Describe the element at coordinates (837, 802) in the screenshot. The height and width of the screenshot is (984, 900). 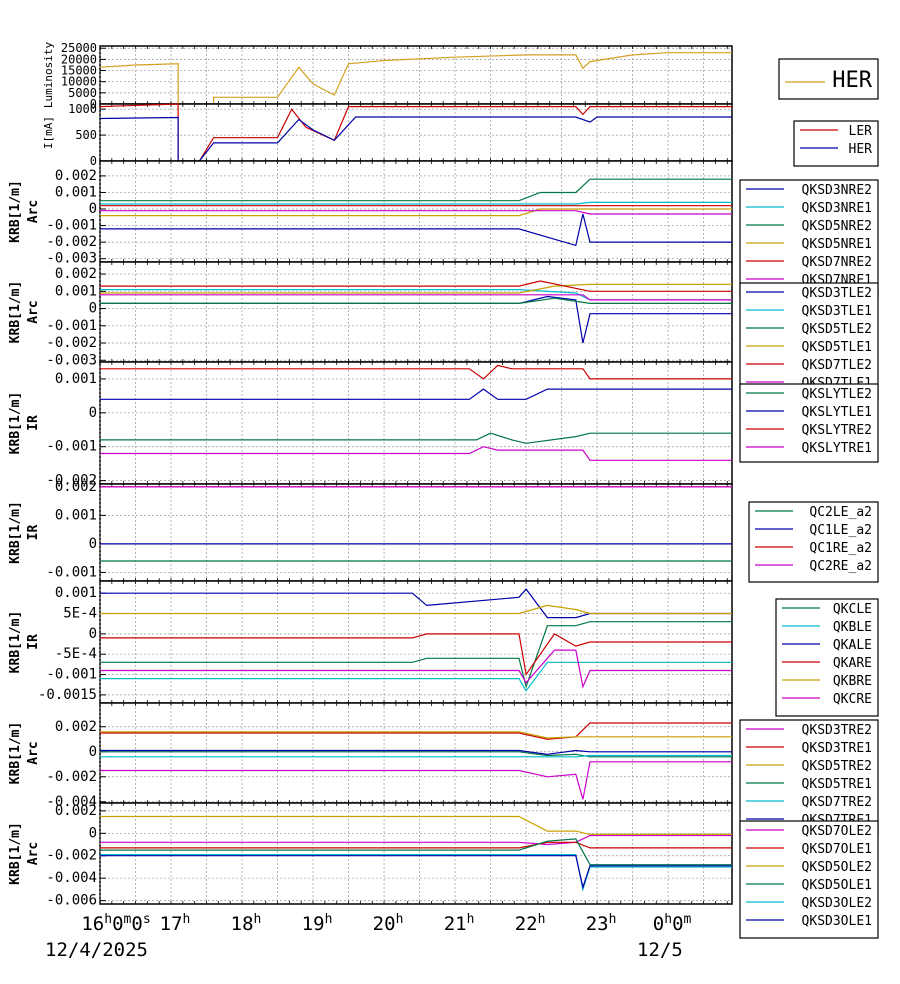
I see `legend-label: QKSD7TRE2` at that location.